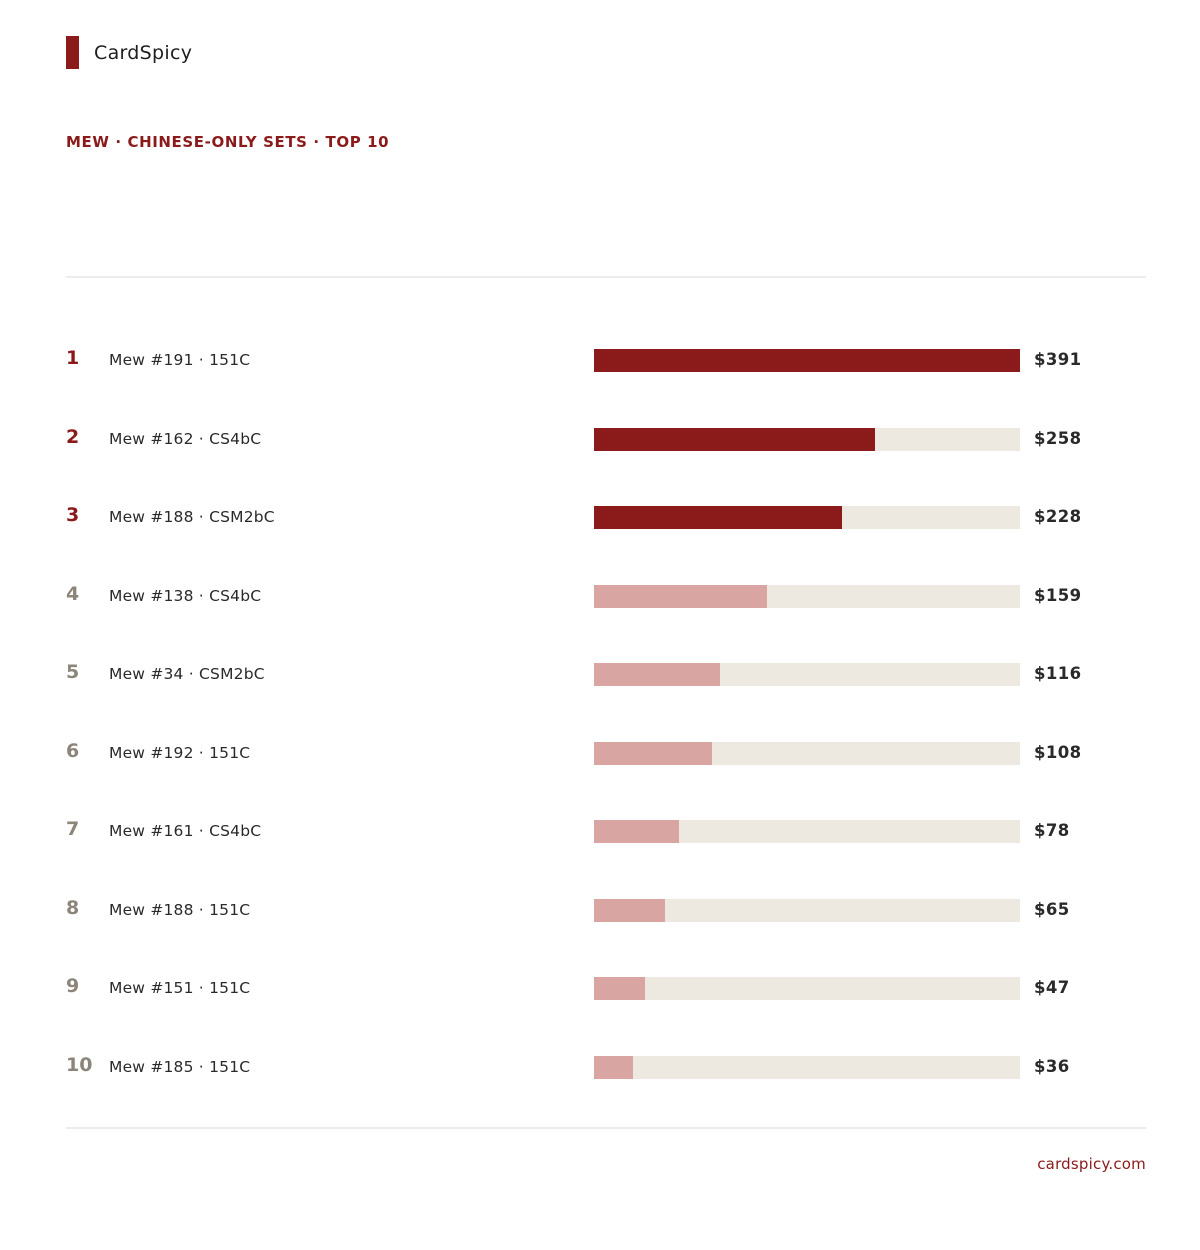 The image size is (1200, 1250). I want to click on value-label: $391, so click(1058, 359).